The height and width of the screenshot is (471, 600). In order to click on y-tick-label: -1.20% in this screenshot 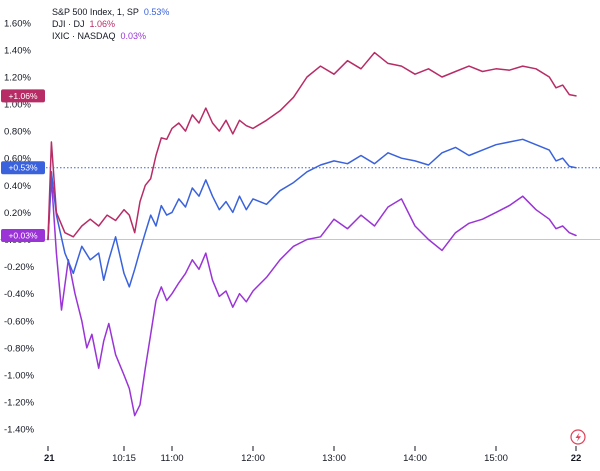, I will do `click(19, 403)`.